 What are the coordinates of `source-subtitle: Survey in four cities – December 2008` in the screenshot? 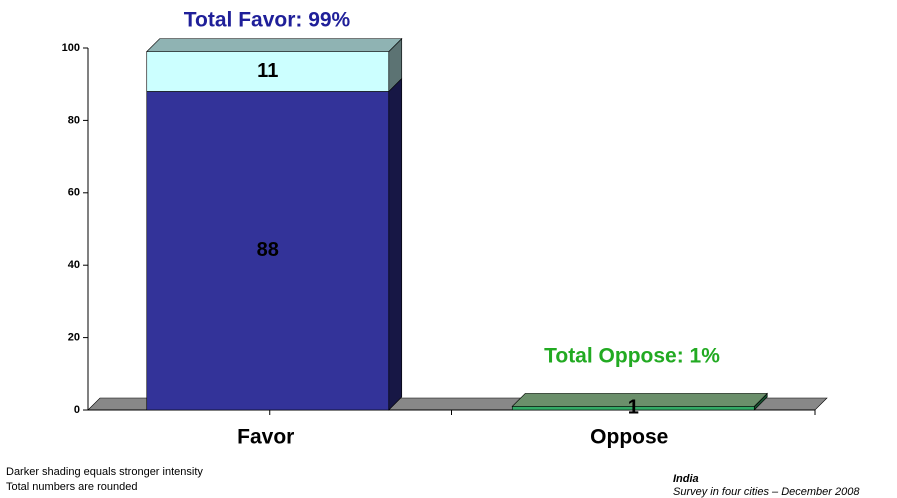 It's located at (766, 492).